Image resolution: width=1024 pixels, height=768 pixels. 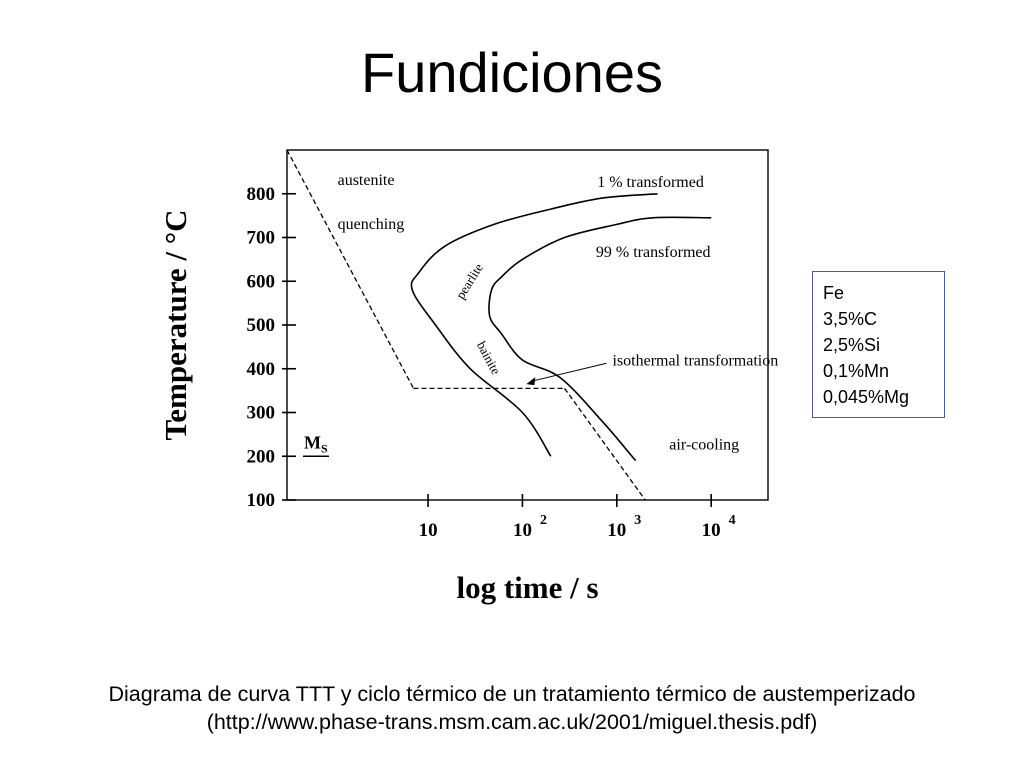 I want to click on series-line-quenching, so click(x=350, y=269).